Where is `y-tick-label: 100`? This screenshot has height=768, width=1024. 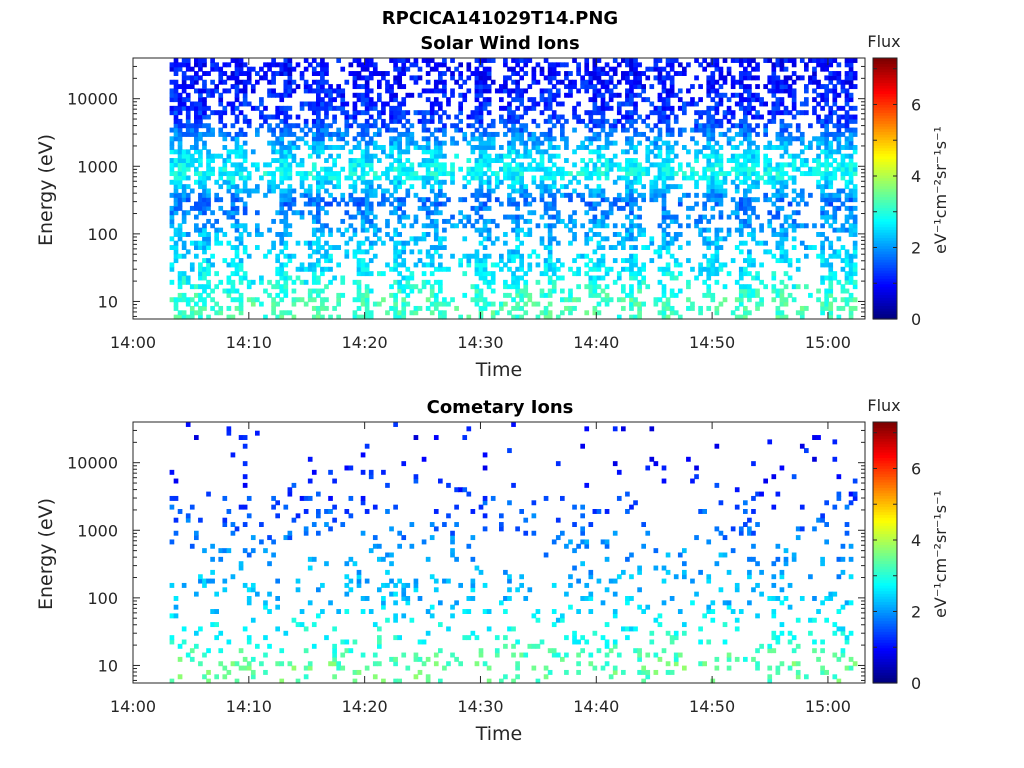
y-tick-label: 100 is located at coordinates (102, 234).